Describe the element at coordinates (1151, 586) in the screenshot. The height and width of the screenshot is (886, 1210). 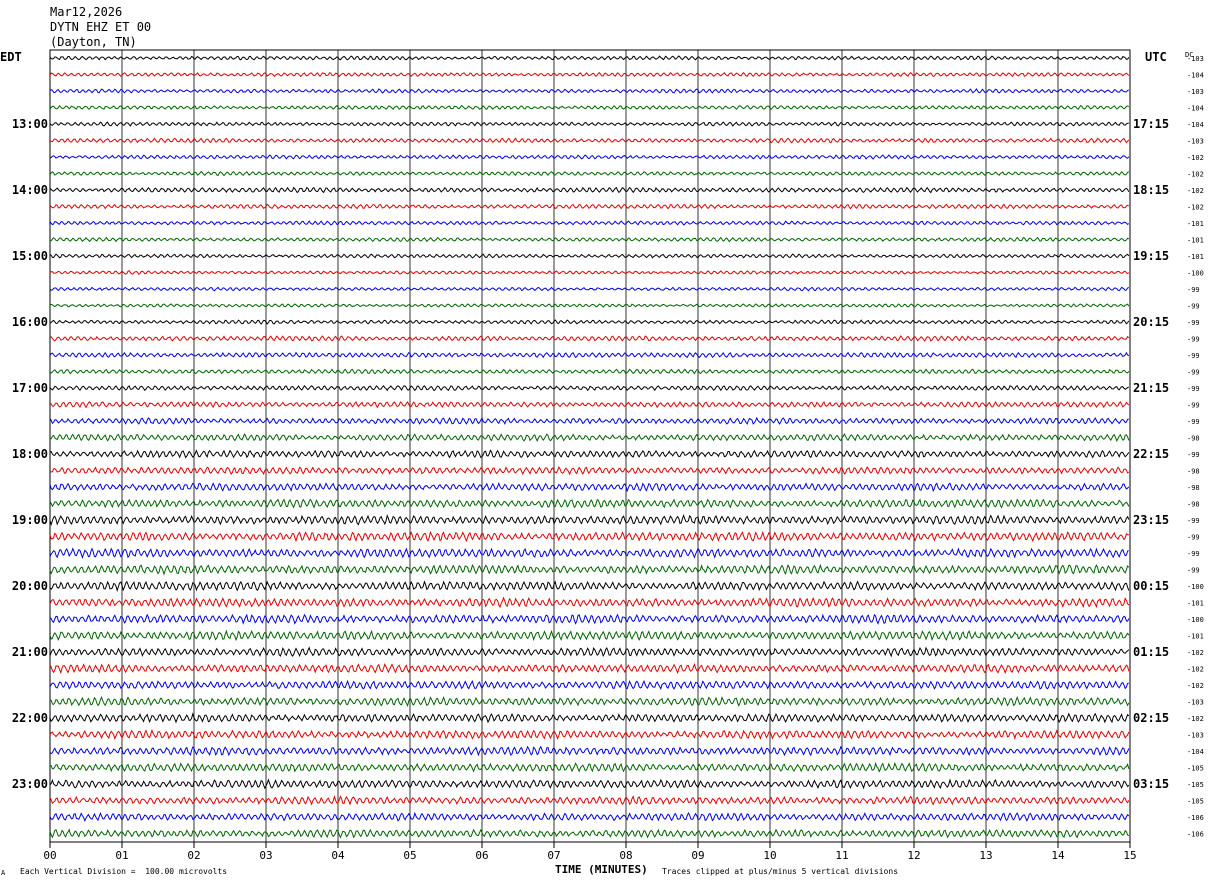
I see `utc-hour-label: 00:15` at that location.